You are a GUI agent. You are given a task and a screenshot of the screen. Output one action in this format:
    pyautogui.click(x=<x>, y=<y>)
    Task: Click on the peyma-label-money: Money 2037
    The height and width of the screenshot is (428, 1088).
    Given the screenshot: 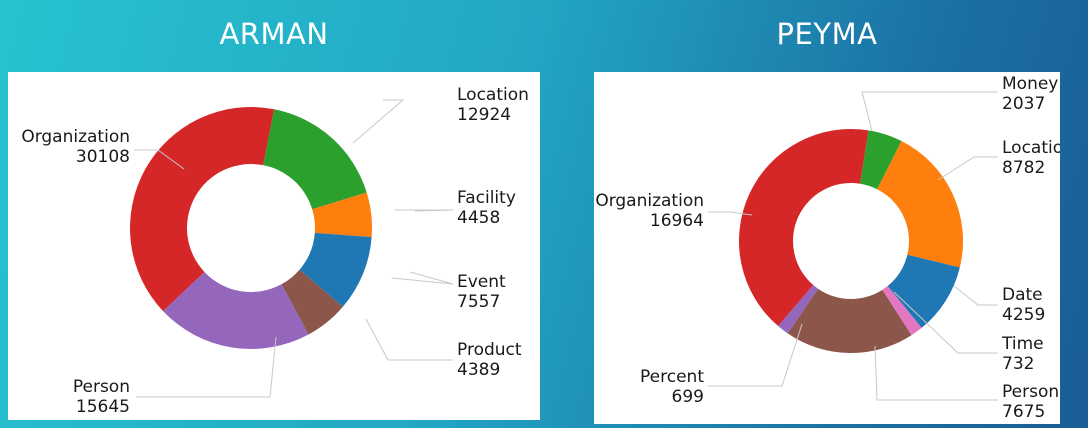 What is the action you would take?
    pyautogui.click(x=1030, y=94)
    